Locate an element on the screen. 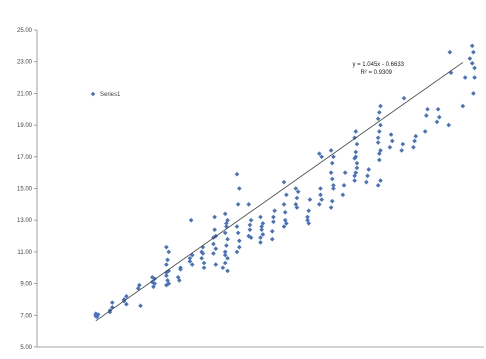 The image size is (486, 359). legend: Series1 is located at coordinates (105, 94).